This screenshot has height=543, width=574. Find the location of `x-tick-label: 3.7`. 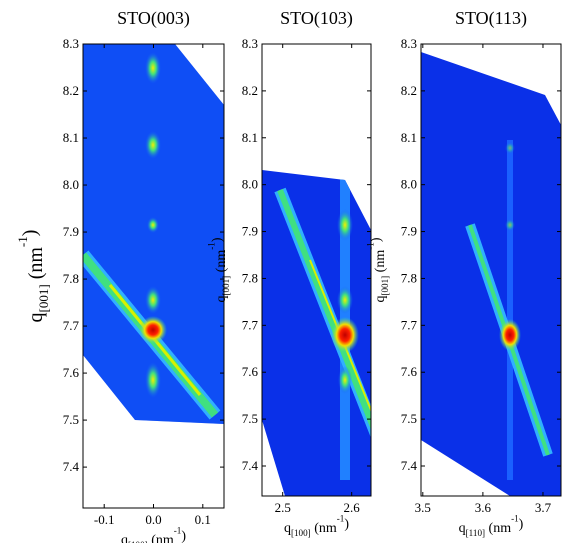

x-tick-label: 3.7 is located at coordinates (543, 507).